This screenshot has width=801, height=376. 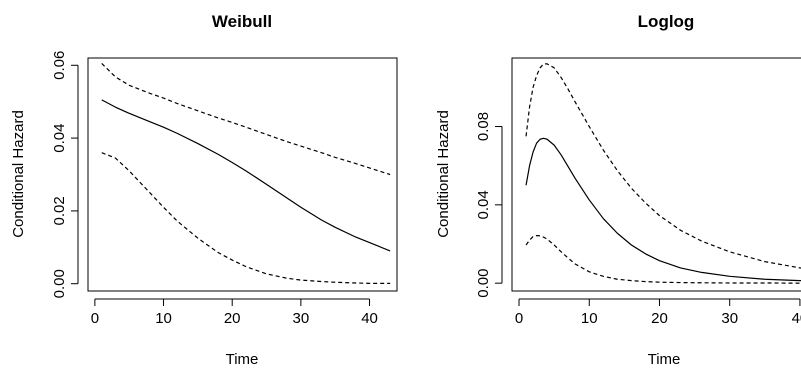 I want to click on y-tick-label: 0.06, so click(x=59, y=65).